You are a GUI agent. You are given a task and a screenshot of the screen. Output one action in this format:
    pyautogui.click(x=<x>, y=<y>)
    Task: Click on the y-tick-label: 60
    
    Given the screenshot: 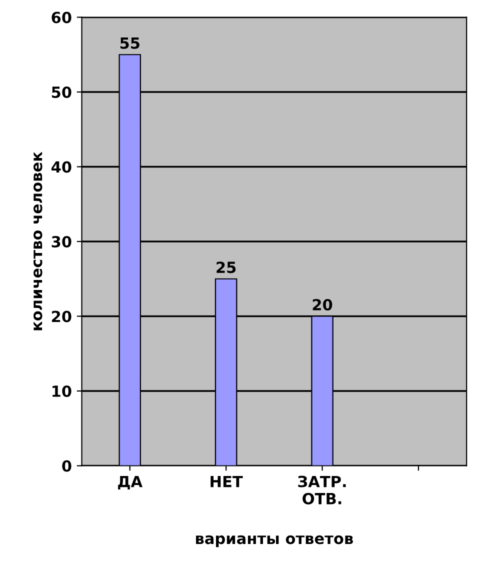 What is the action you would take?
    pyautogui.click(x=62, y=18)
    